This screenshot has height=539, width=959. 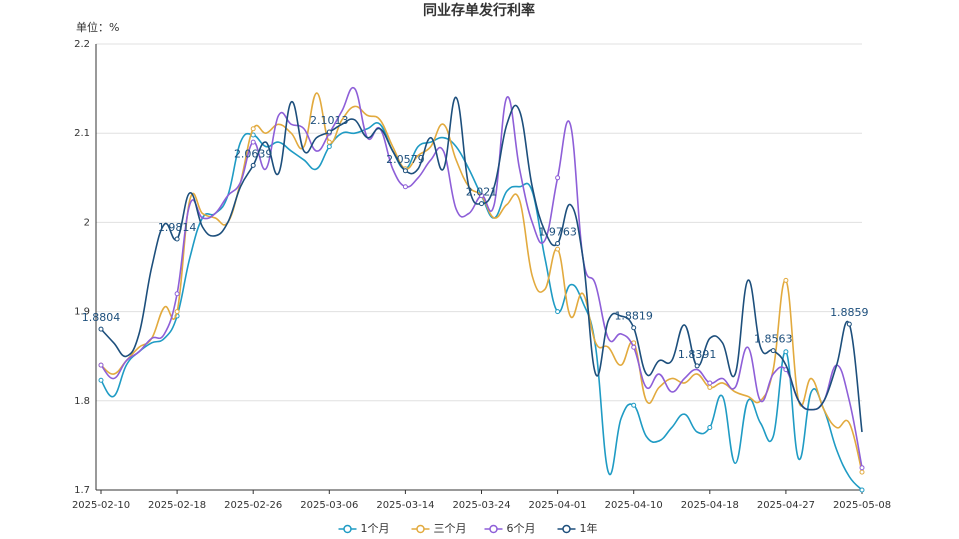 I want to click on data-label: 1.8563, so click(x=773, y=339).